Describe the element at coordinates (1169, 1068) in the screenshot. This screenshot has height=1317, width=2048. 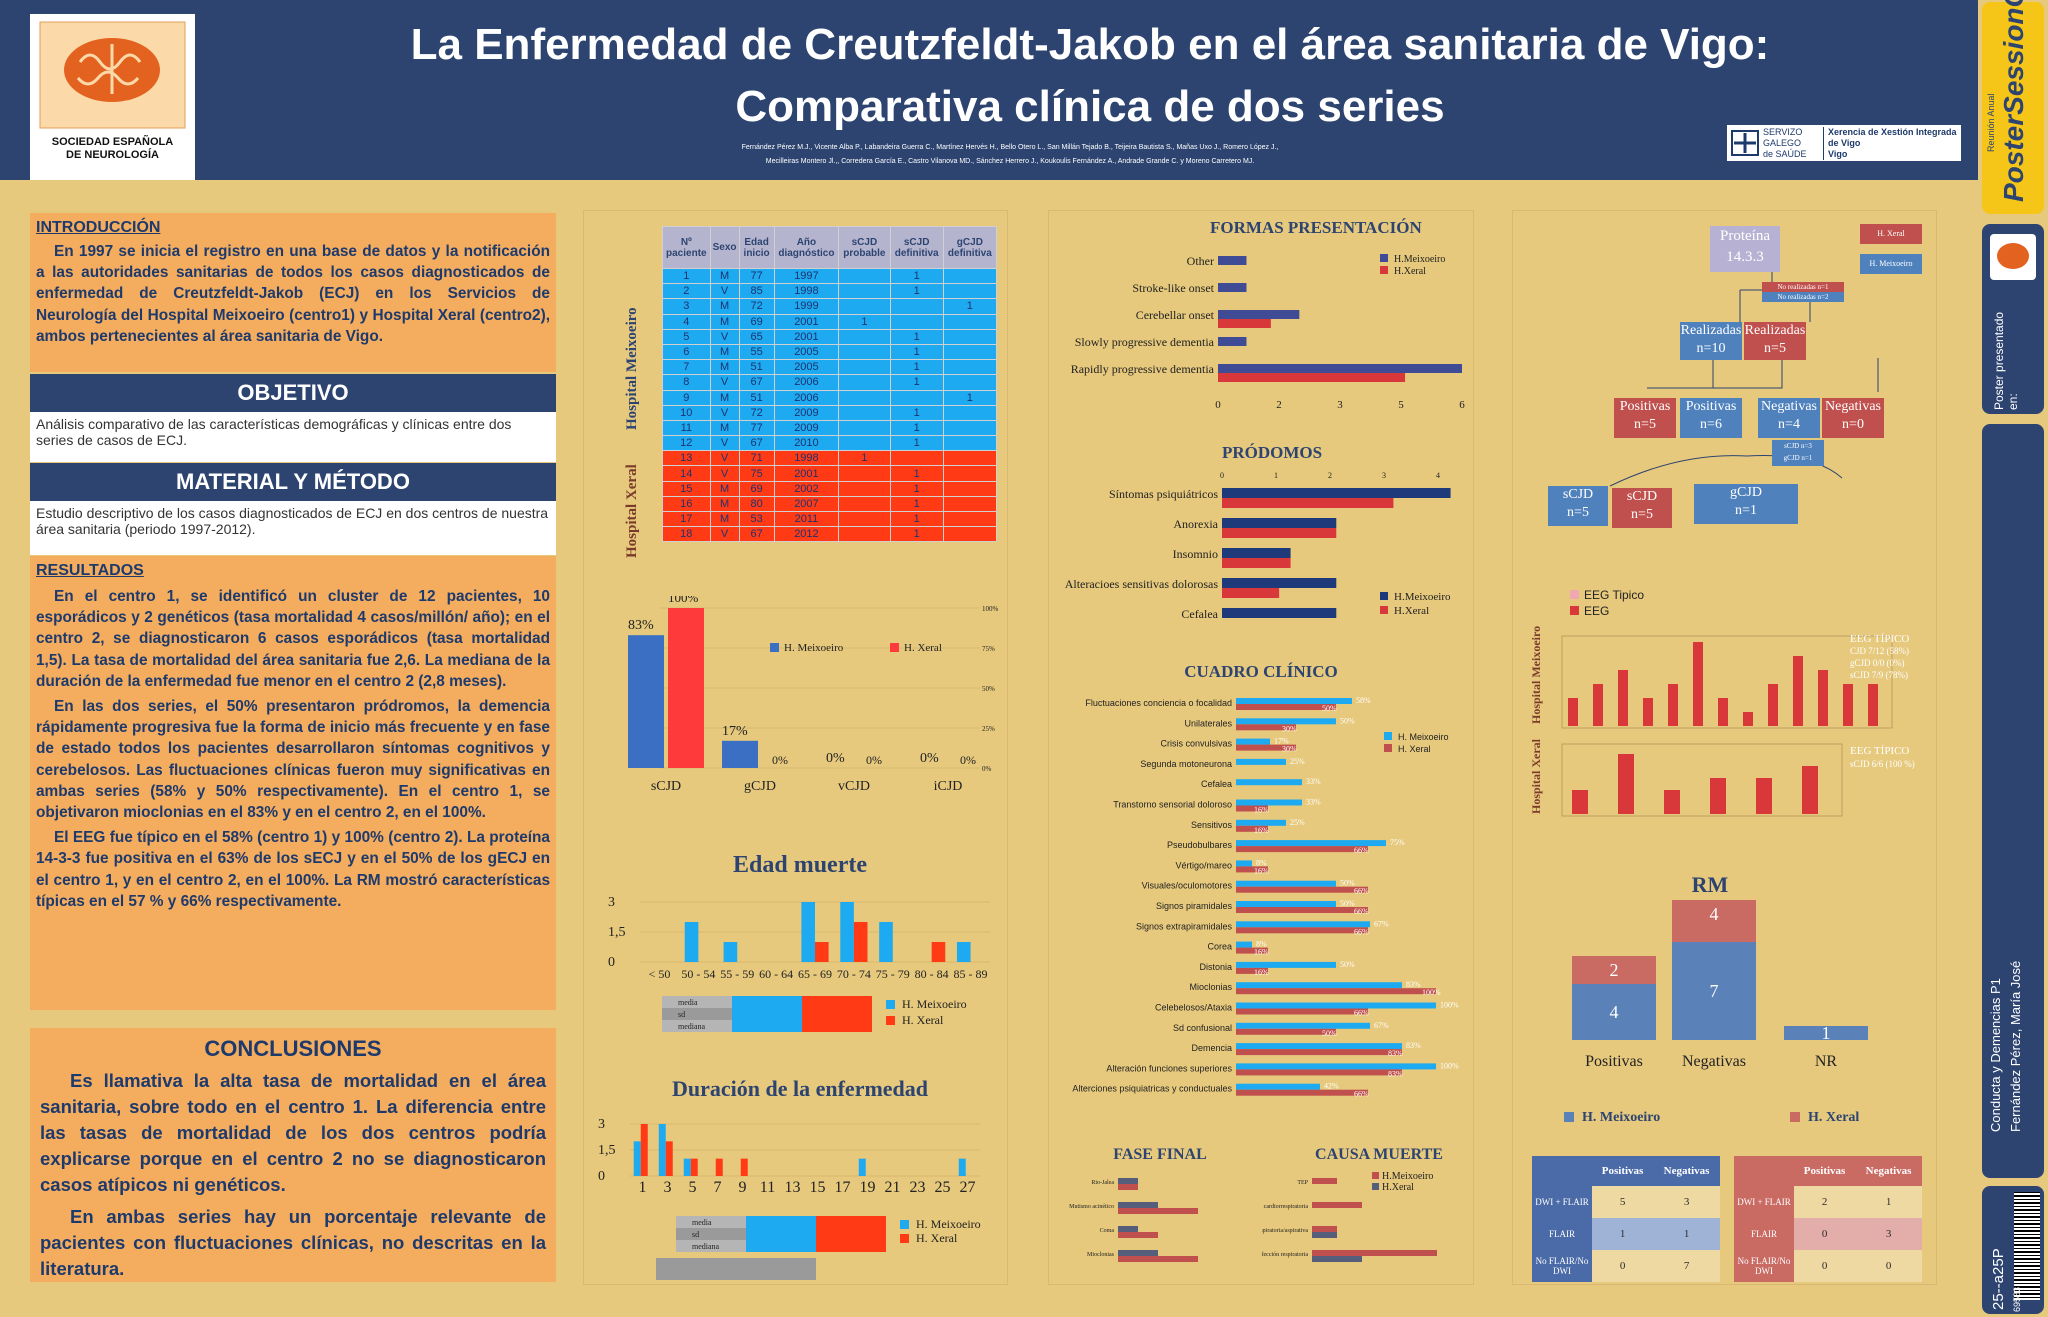
I see `category-label: Alteración funciones superiores` at that location.